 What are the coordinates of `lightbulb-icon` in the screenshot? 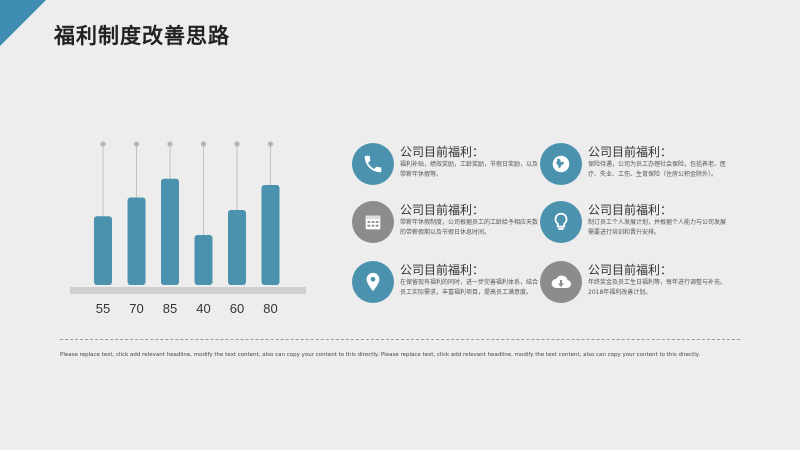 It's located at (561, 222).